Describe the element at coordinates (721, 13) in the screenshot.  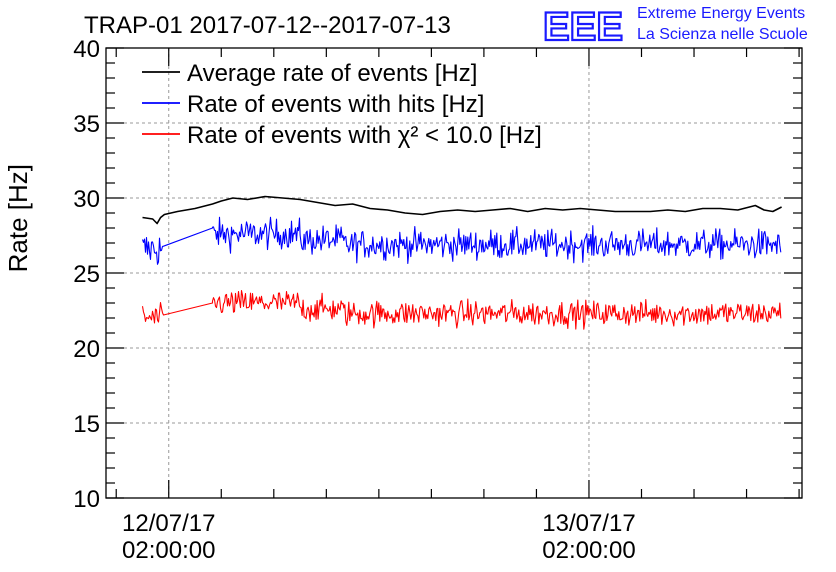
I see `logo-line1: Extreme Energy Events` at that location.